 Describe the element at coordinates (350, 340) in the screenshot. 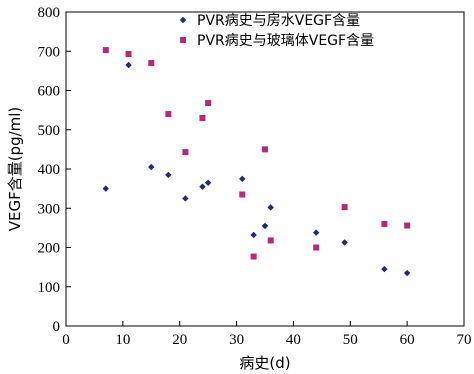

I see `x-tick-label: 50` at that location.